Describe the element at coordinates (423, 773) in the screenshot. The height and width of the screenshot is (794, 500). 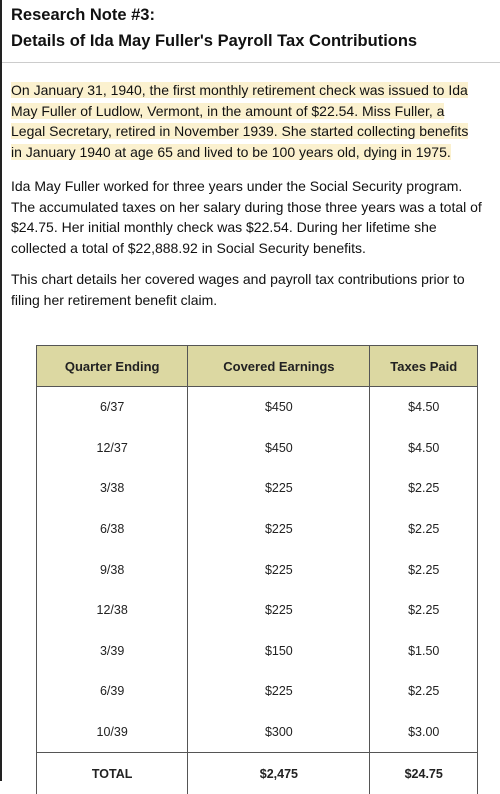
I see `total-taxes-cell: $24.75` at that location.